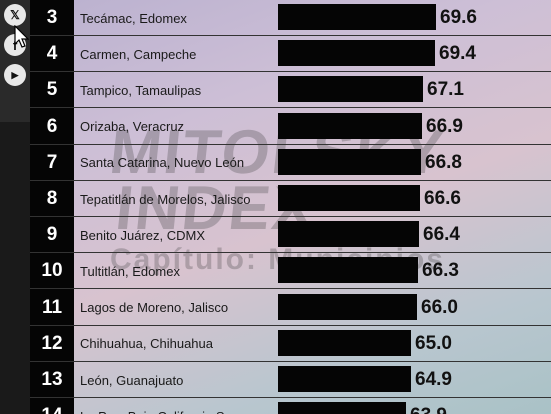 The width and height of the screenshot is (551, 414). What do you see at coordinates (52, 307) in the screenshot?
I see `rank-number: 11` at bounding box center [52, 307].